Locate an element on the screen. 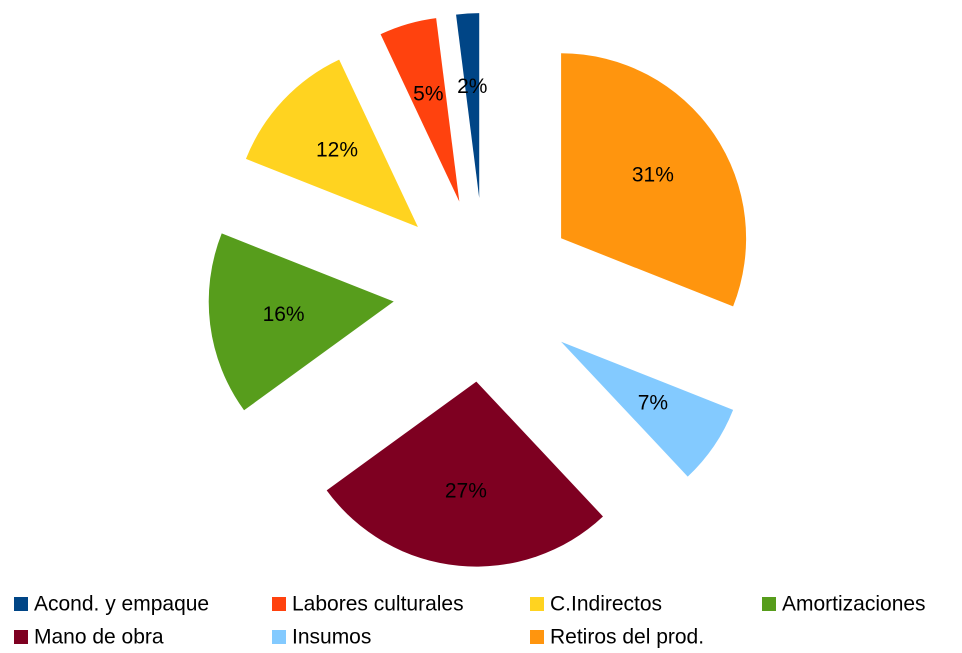  legend-label: Amortizaciones is located at coordinates (854, 604).